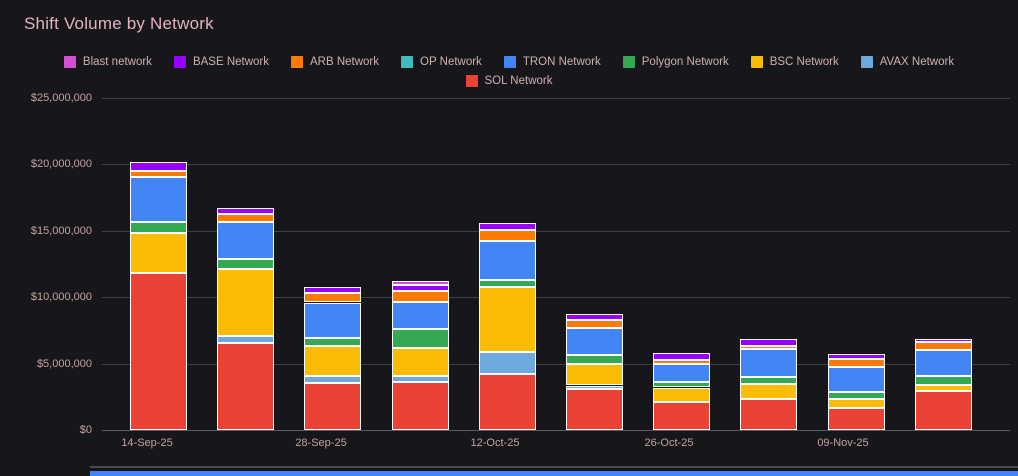  I want to click on panel-bottom-divider, so click(554, 467).